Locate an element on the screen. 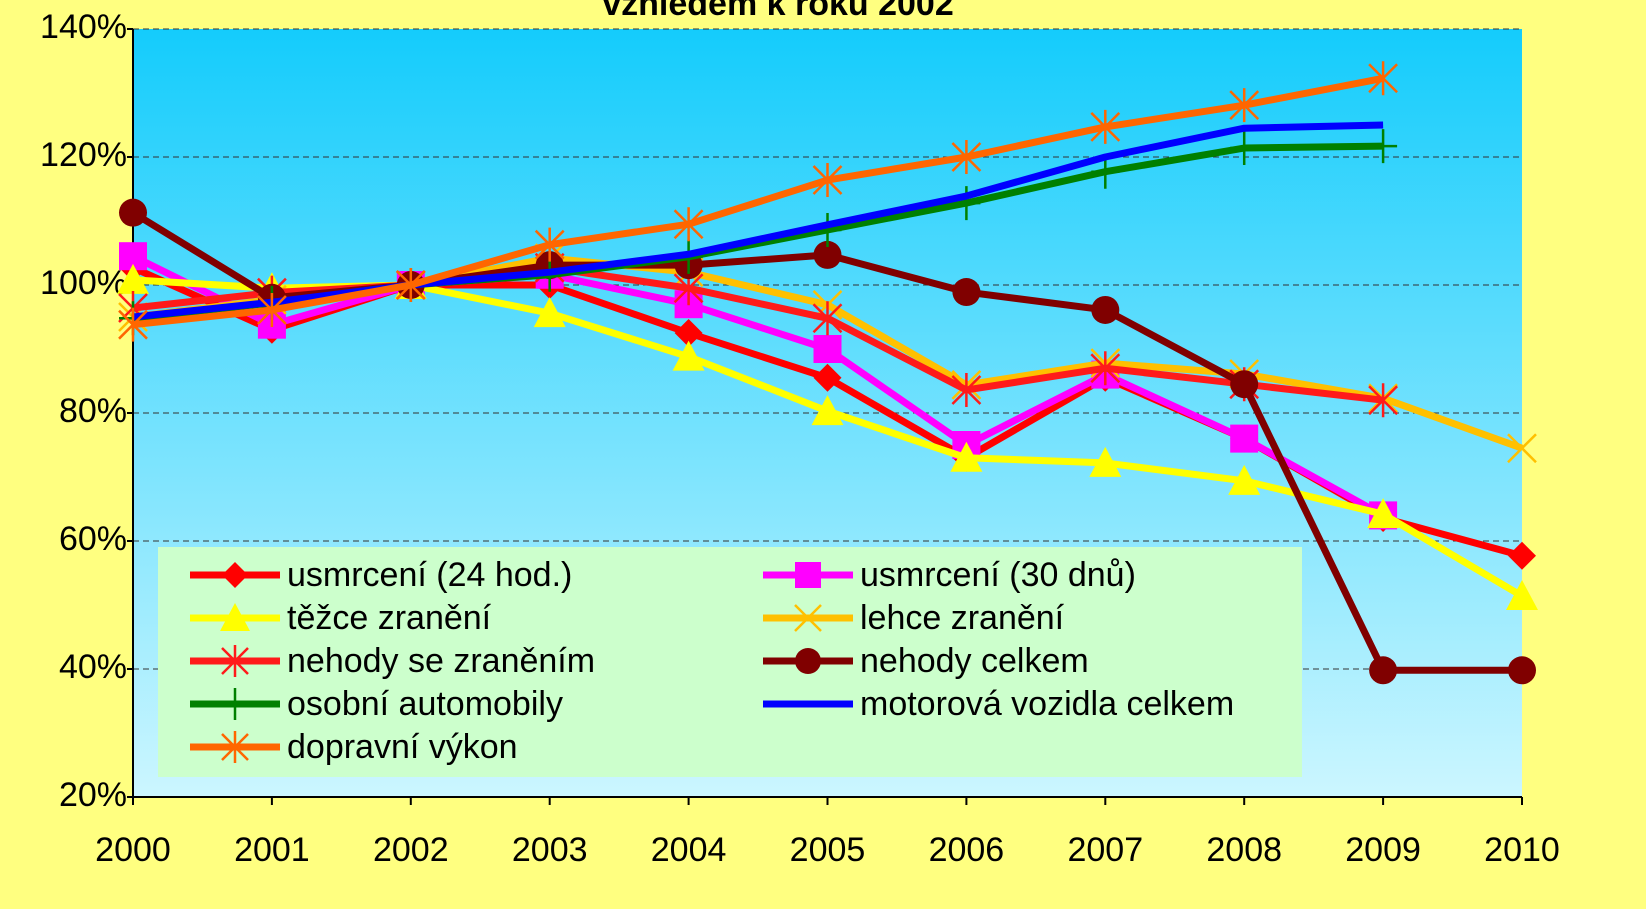 This screenshot has width=1646, height=909. y-tick-label: 20% is located at coordinates (93, 795).